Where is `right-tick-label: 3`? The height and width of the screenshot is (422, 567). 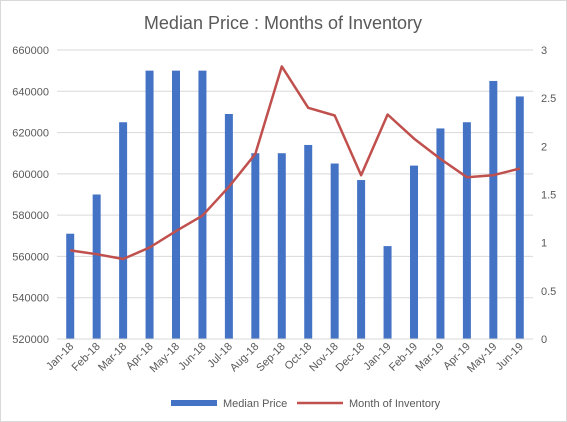
right-tick-label: 3 is located at coordinates (544, 51).